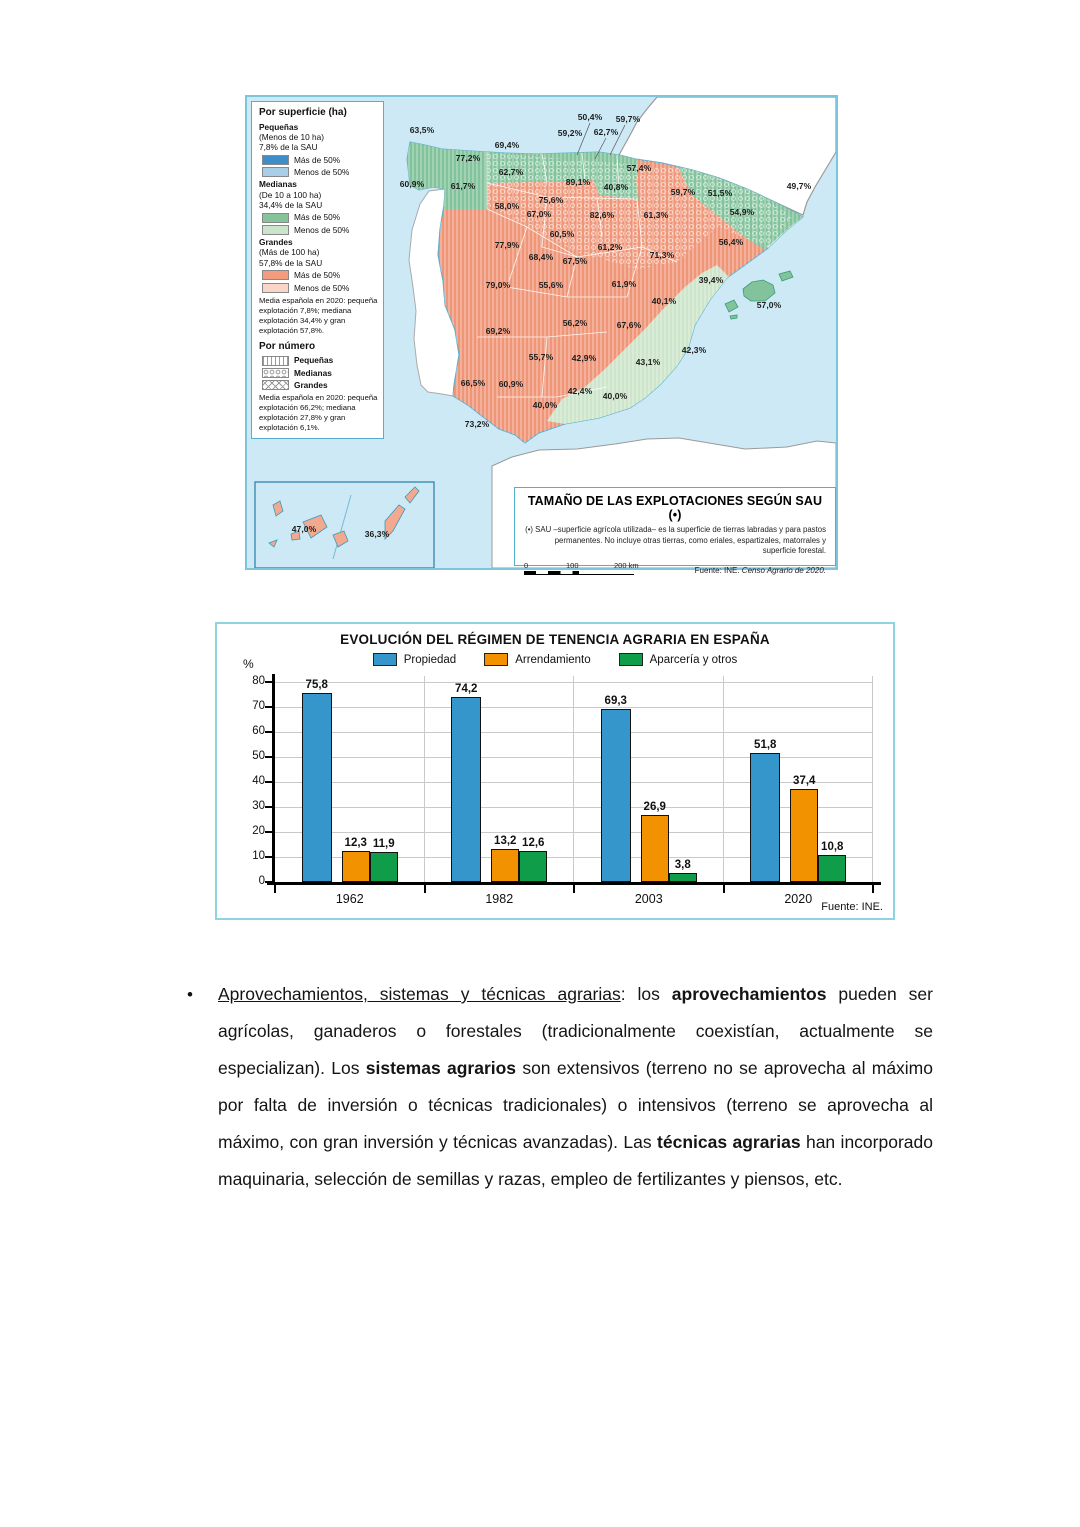  Describe the element at coordinates (289, 252) in the screenshot. I see `legend-group-desc: (Más de 100 ha)` at that location.